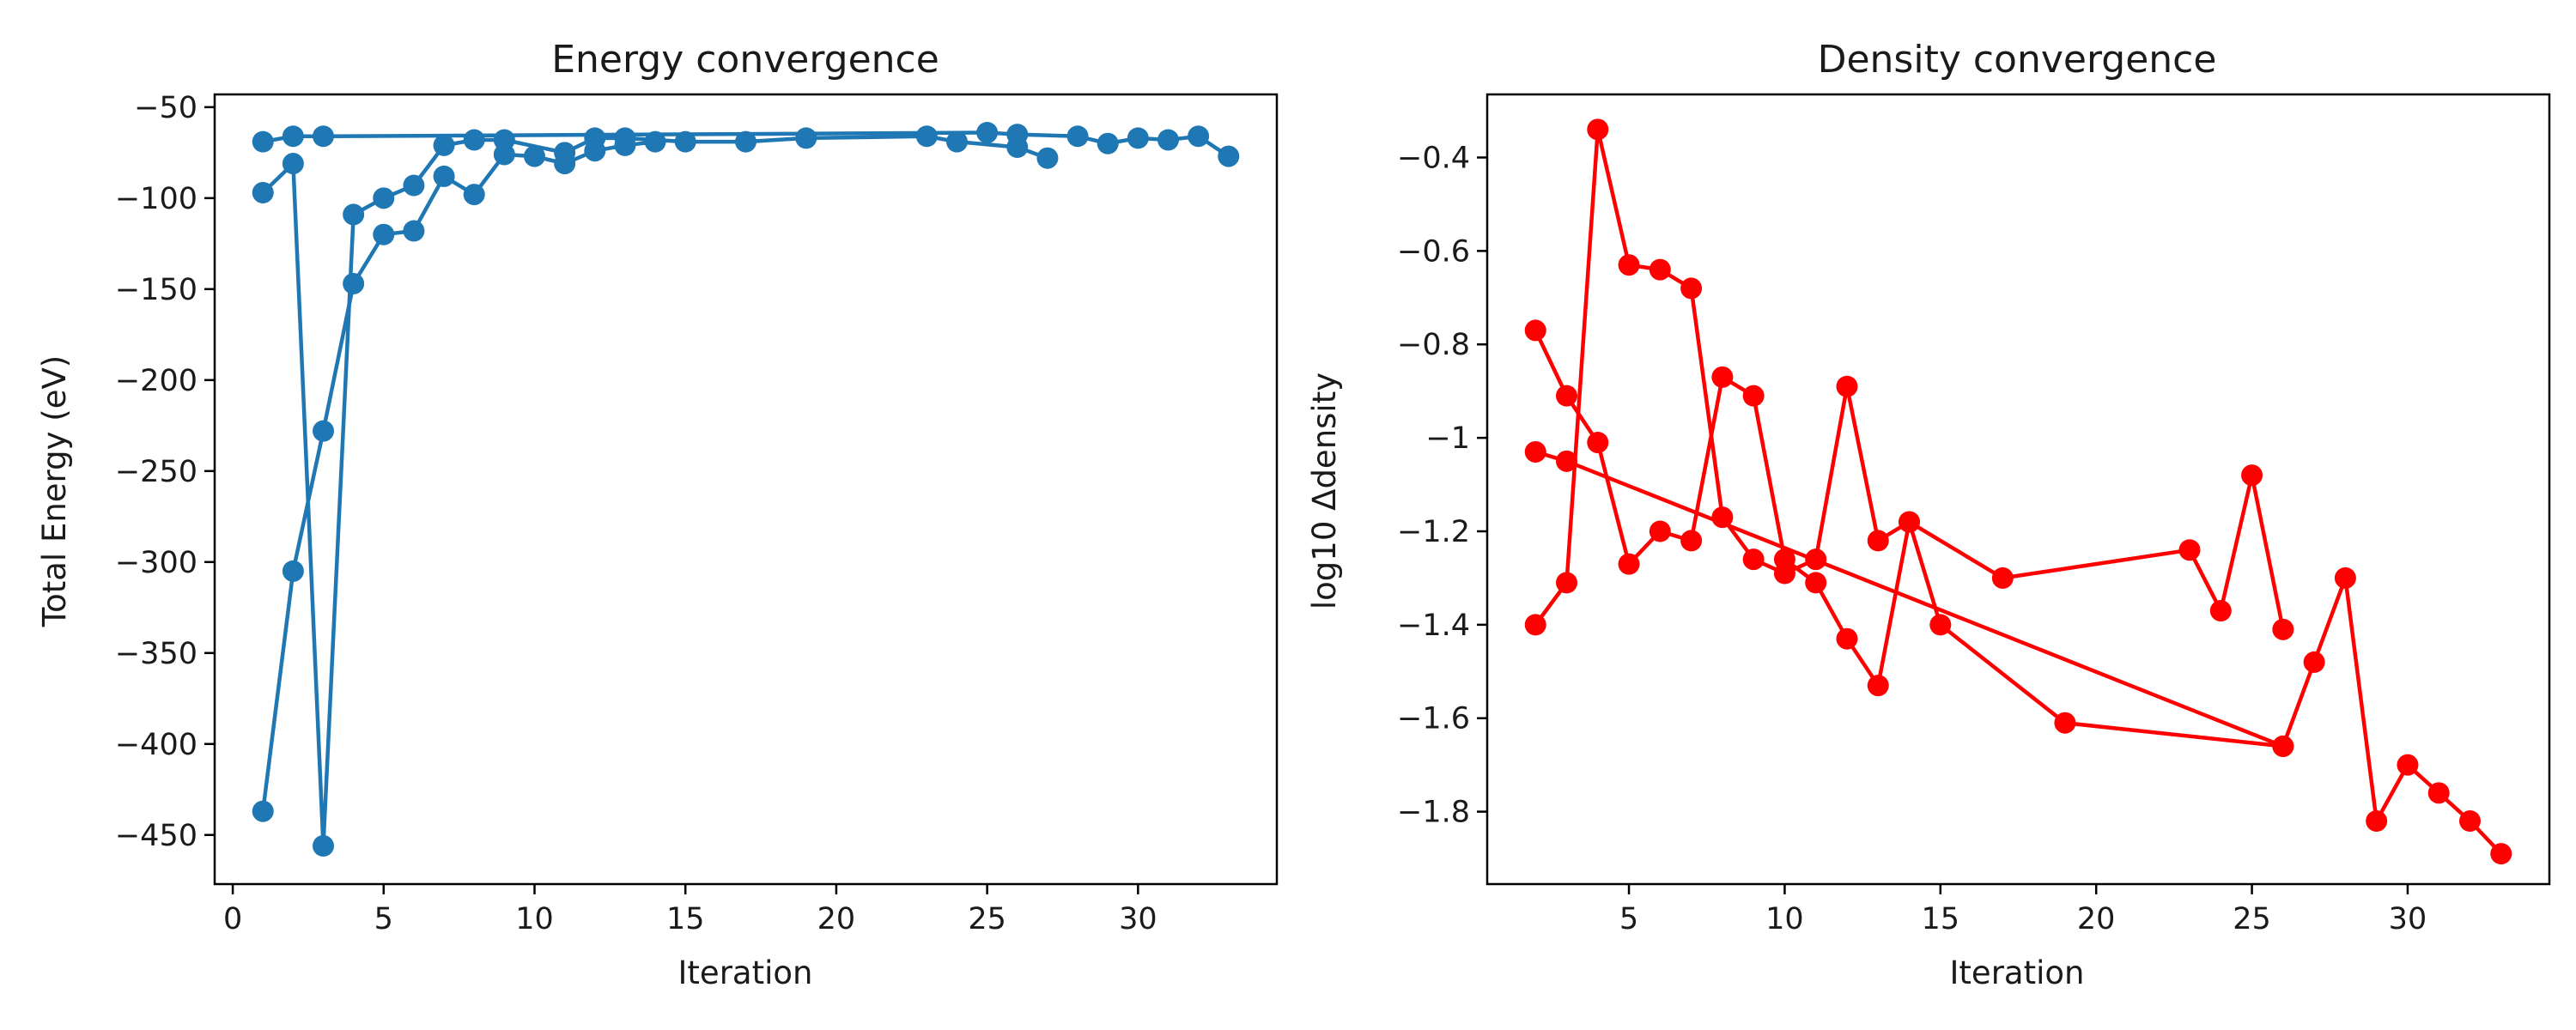 This screenshot has height=1030, width=2576. I want to click on density-x-tick-label: 5, so click(1628, 919).